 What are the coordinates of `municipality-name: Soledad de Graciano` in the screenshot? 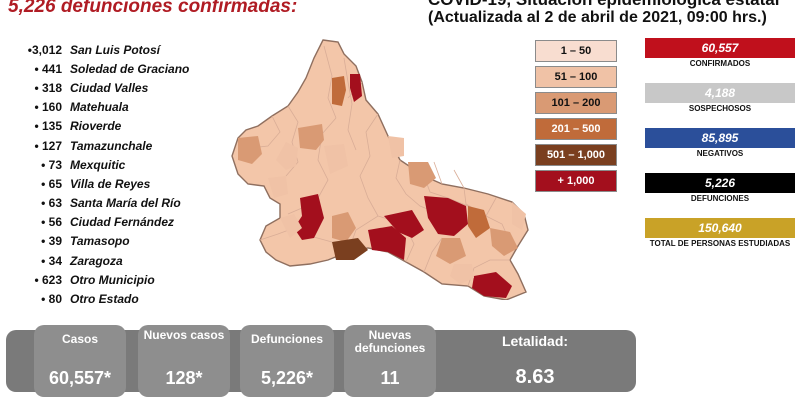 It's located at (130, 68).